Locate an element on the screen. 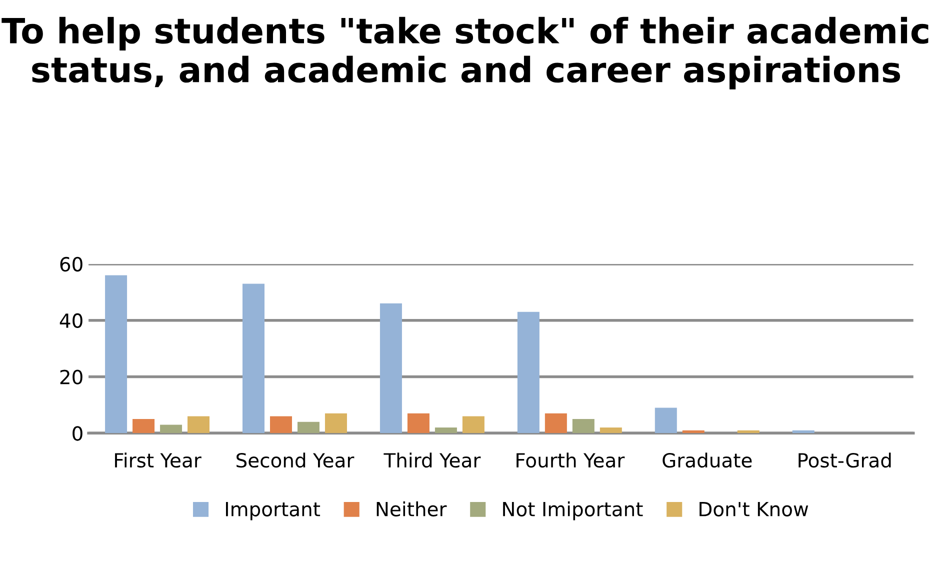 The image size is (932, 564). x-tick-label: First Year is located at coordinates (158, 460).